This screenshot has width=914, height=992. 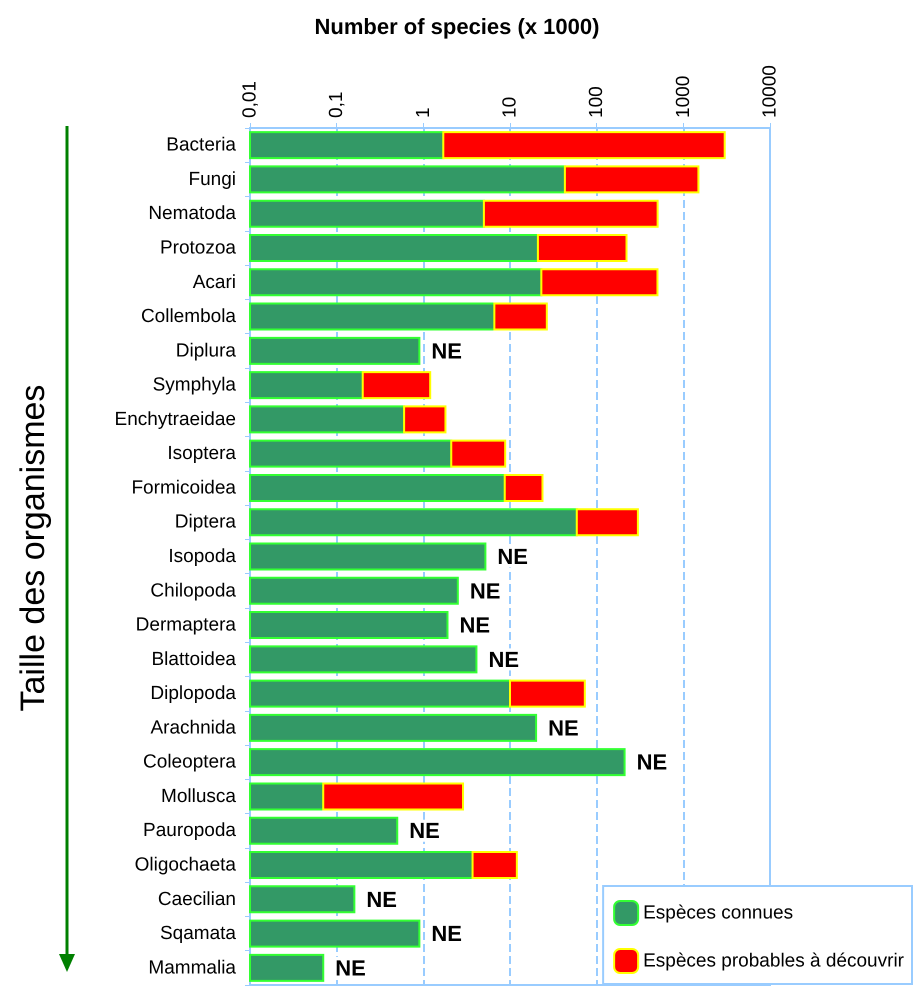 I want to click on x-tick-label: 0,1, so click(x=337, y=105).